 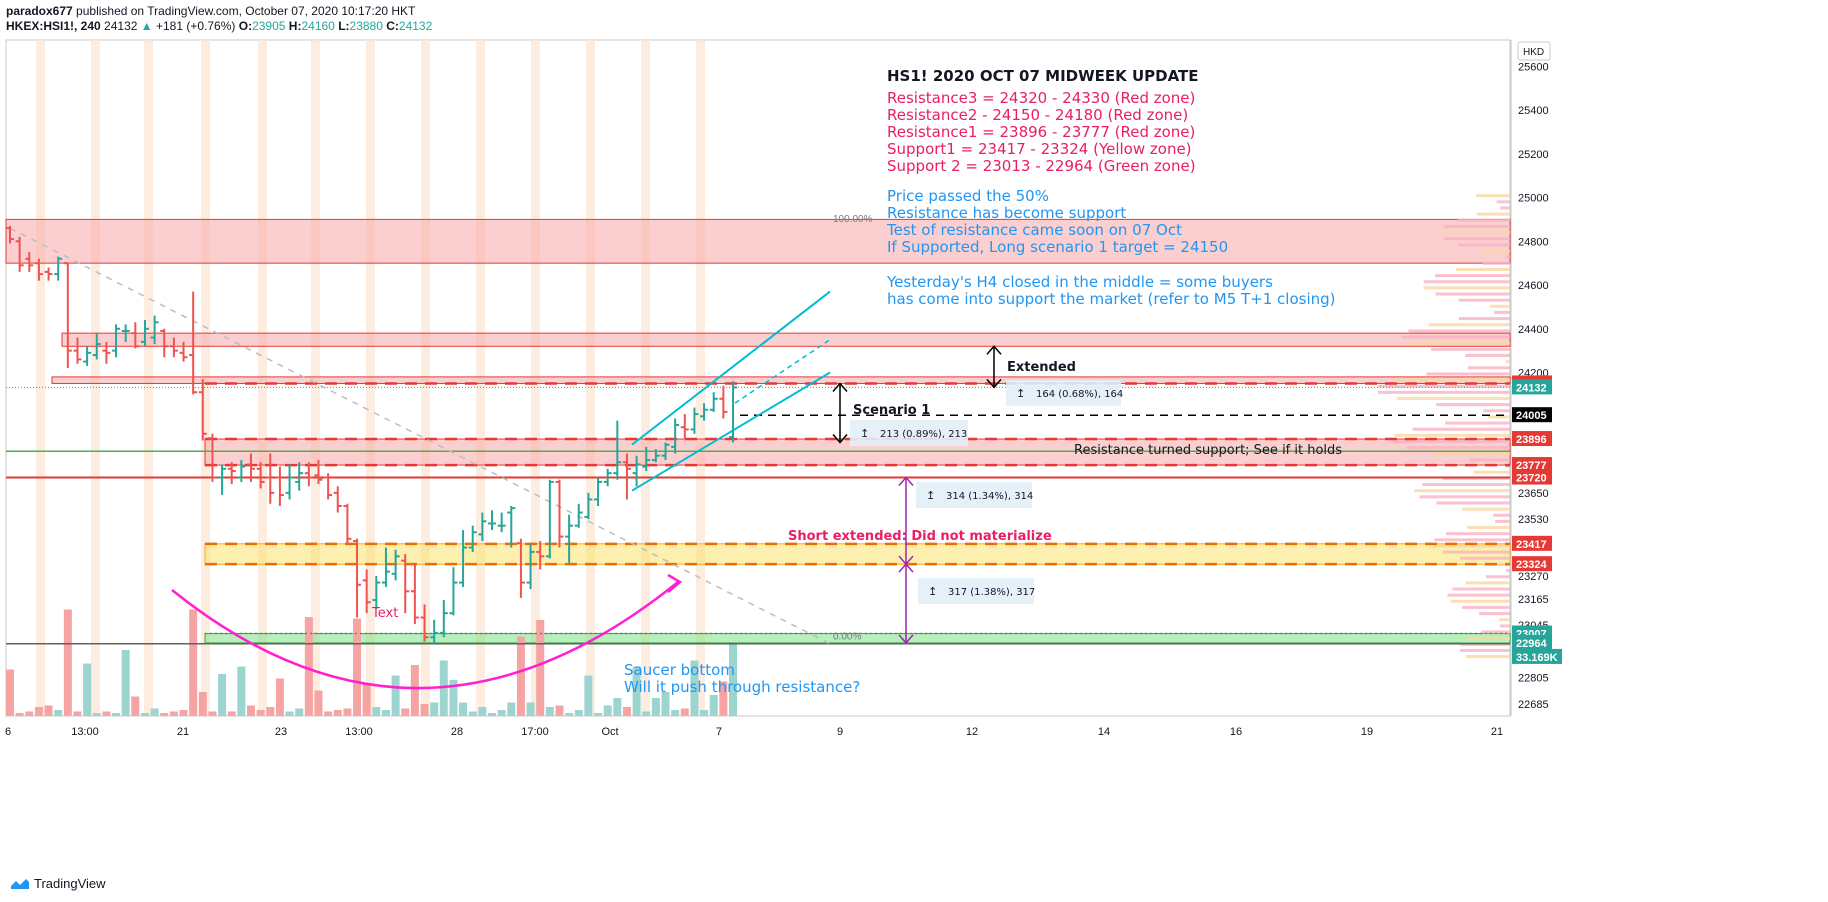 I want to click on price-tag-label: 23896, so click(x=1531, y=440).